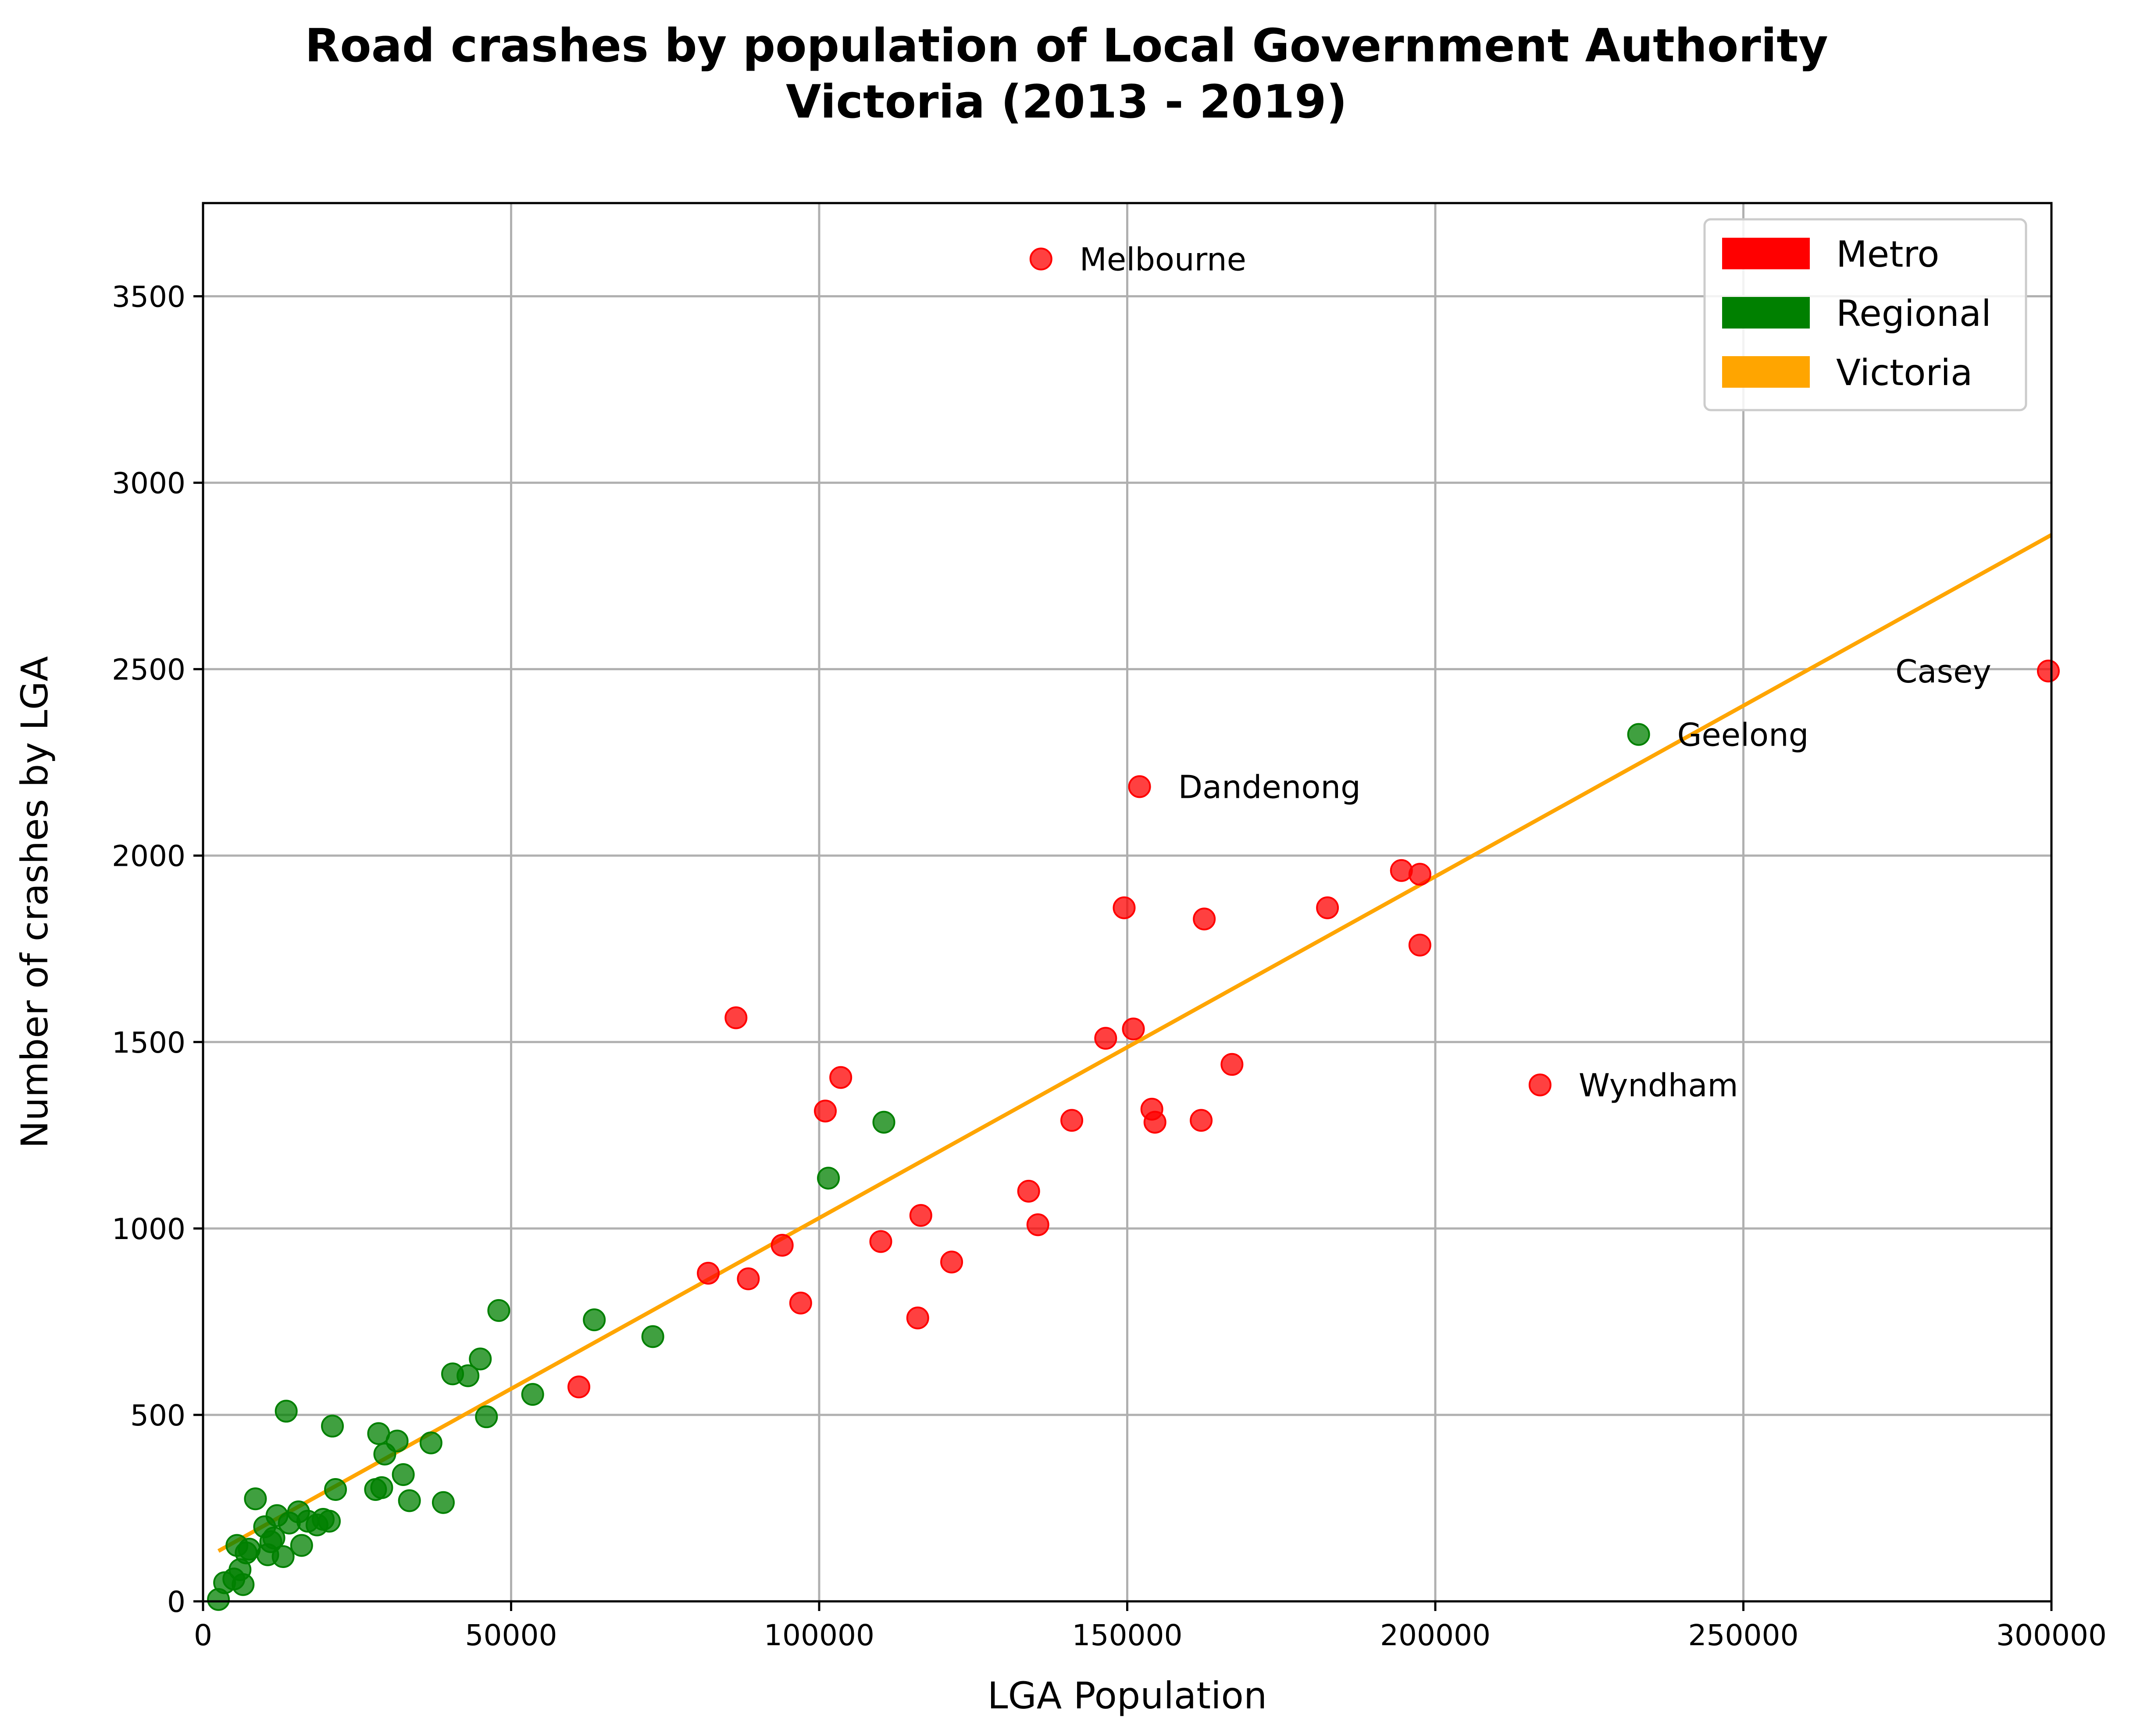 The image size is (2133, 1736). Describe the element at coordinates (1066, 102) in the screenshot. I see `chart-title-line: Victoria (2013 - 2019)` at that location.